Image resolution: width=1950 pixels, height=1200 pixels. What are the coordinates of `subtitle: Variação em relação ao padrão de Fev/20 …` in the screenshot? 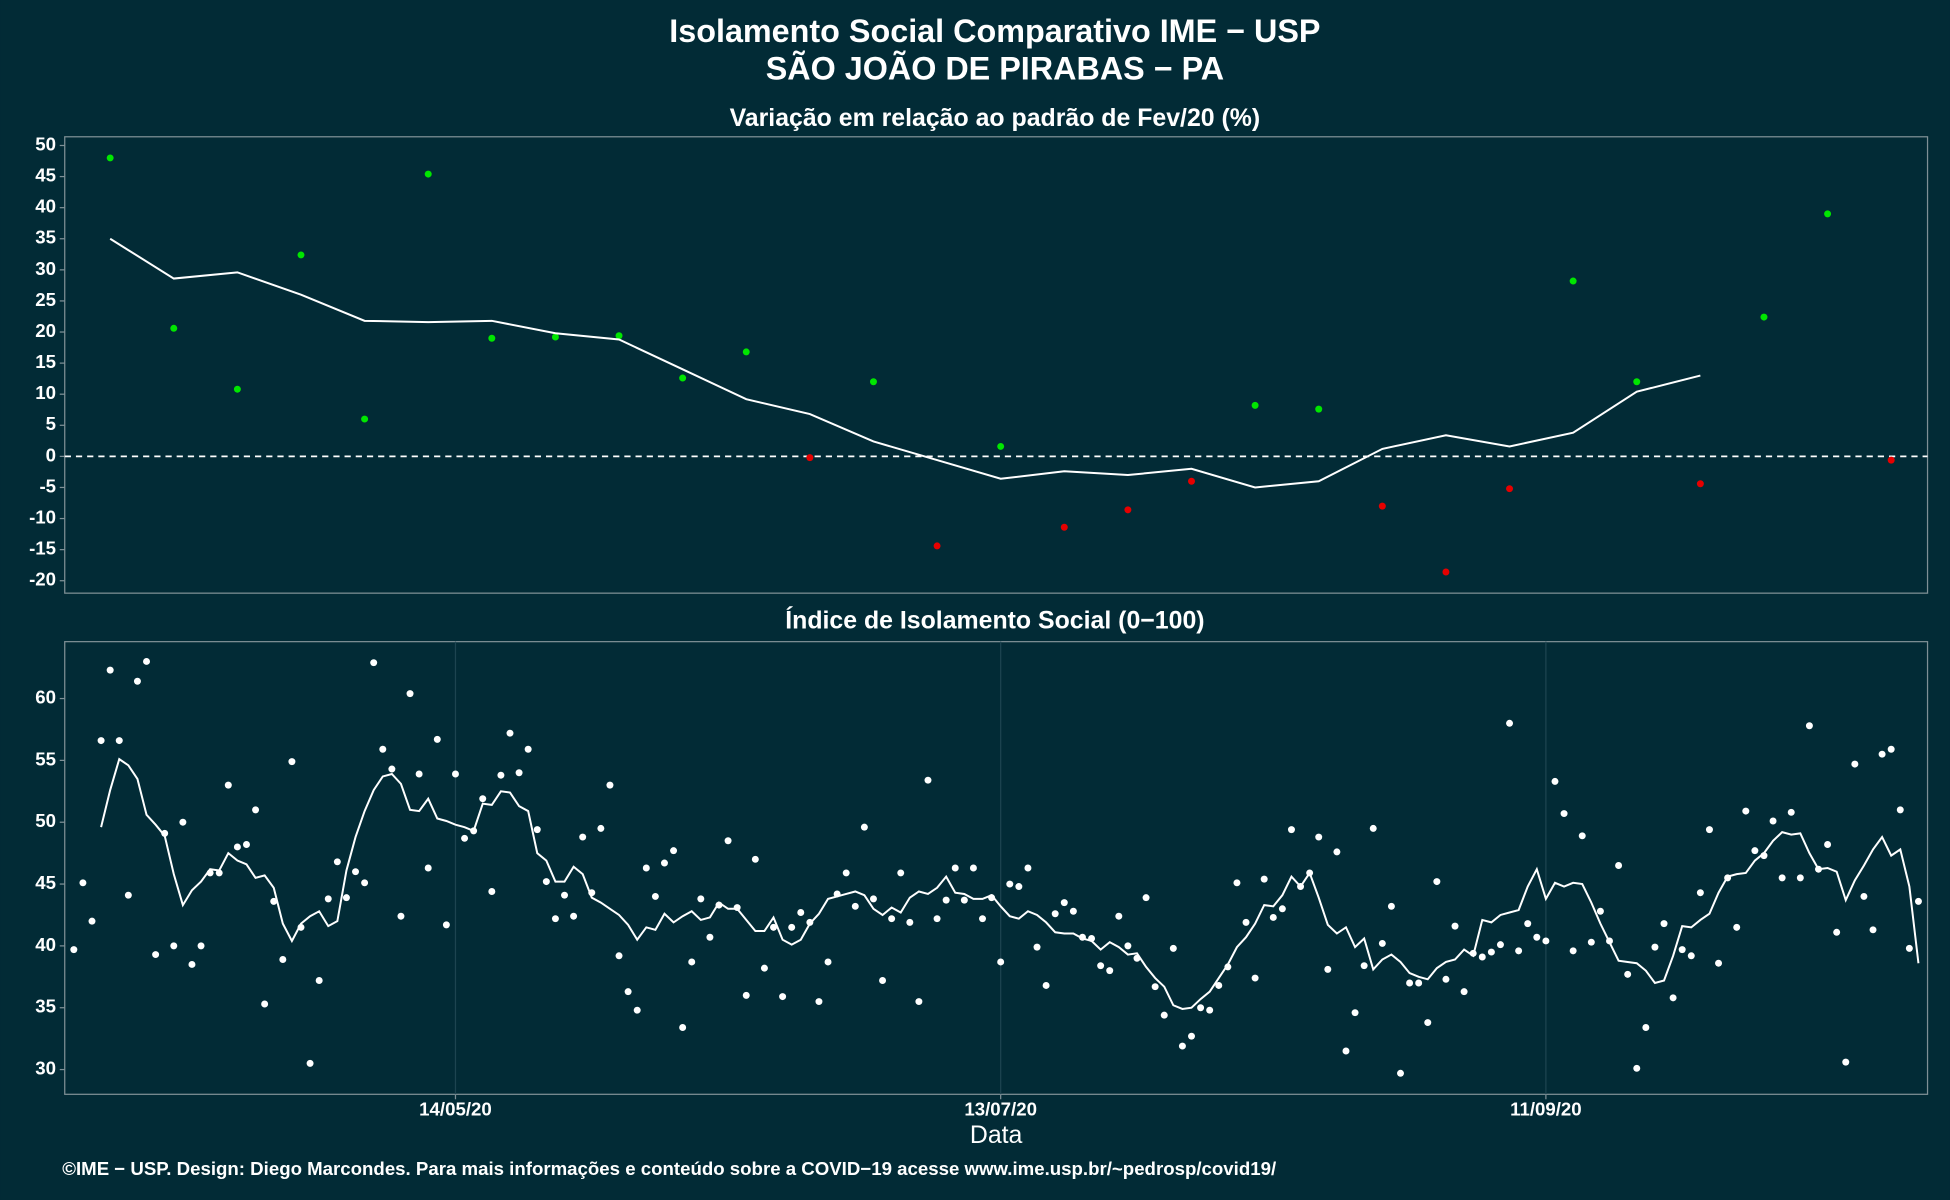 It's located at (995, 118).